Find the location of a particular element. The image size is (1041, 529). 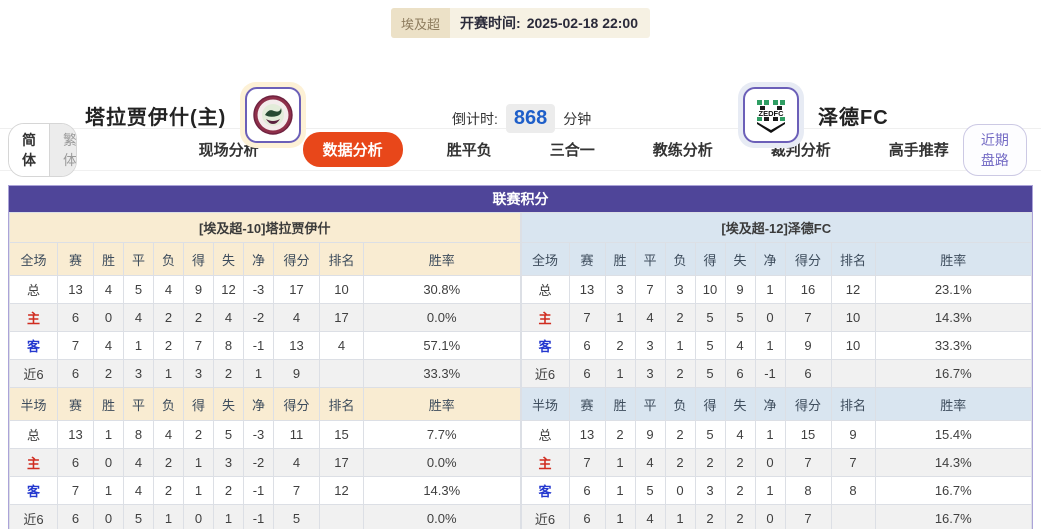

stat-cell: 11 is located at coordinates (296, 434).